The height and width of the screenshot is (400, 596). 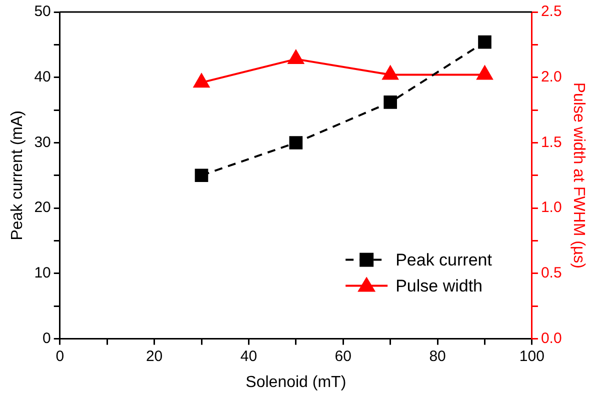 What do you see at coordinates (444, 260) in the screenshot?
I see `legend-label: Peak current` at bounding box center [444, 260].